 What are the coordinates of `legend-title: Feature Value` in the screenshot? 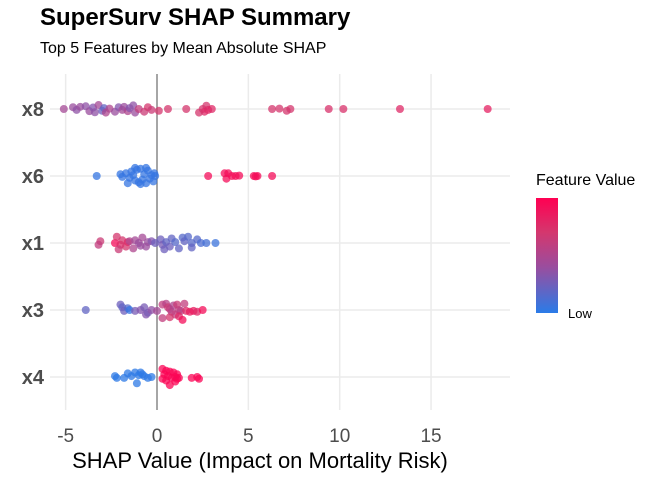 It's located at (586, 180).